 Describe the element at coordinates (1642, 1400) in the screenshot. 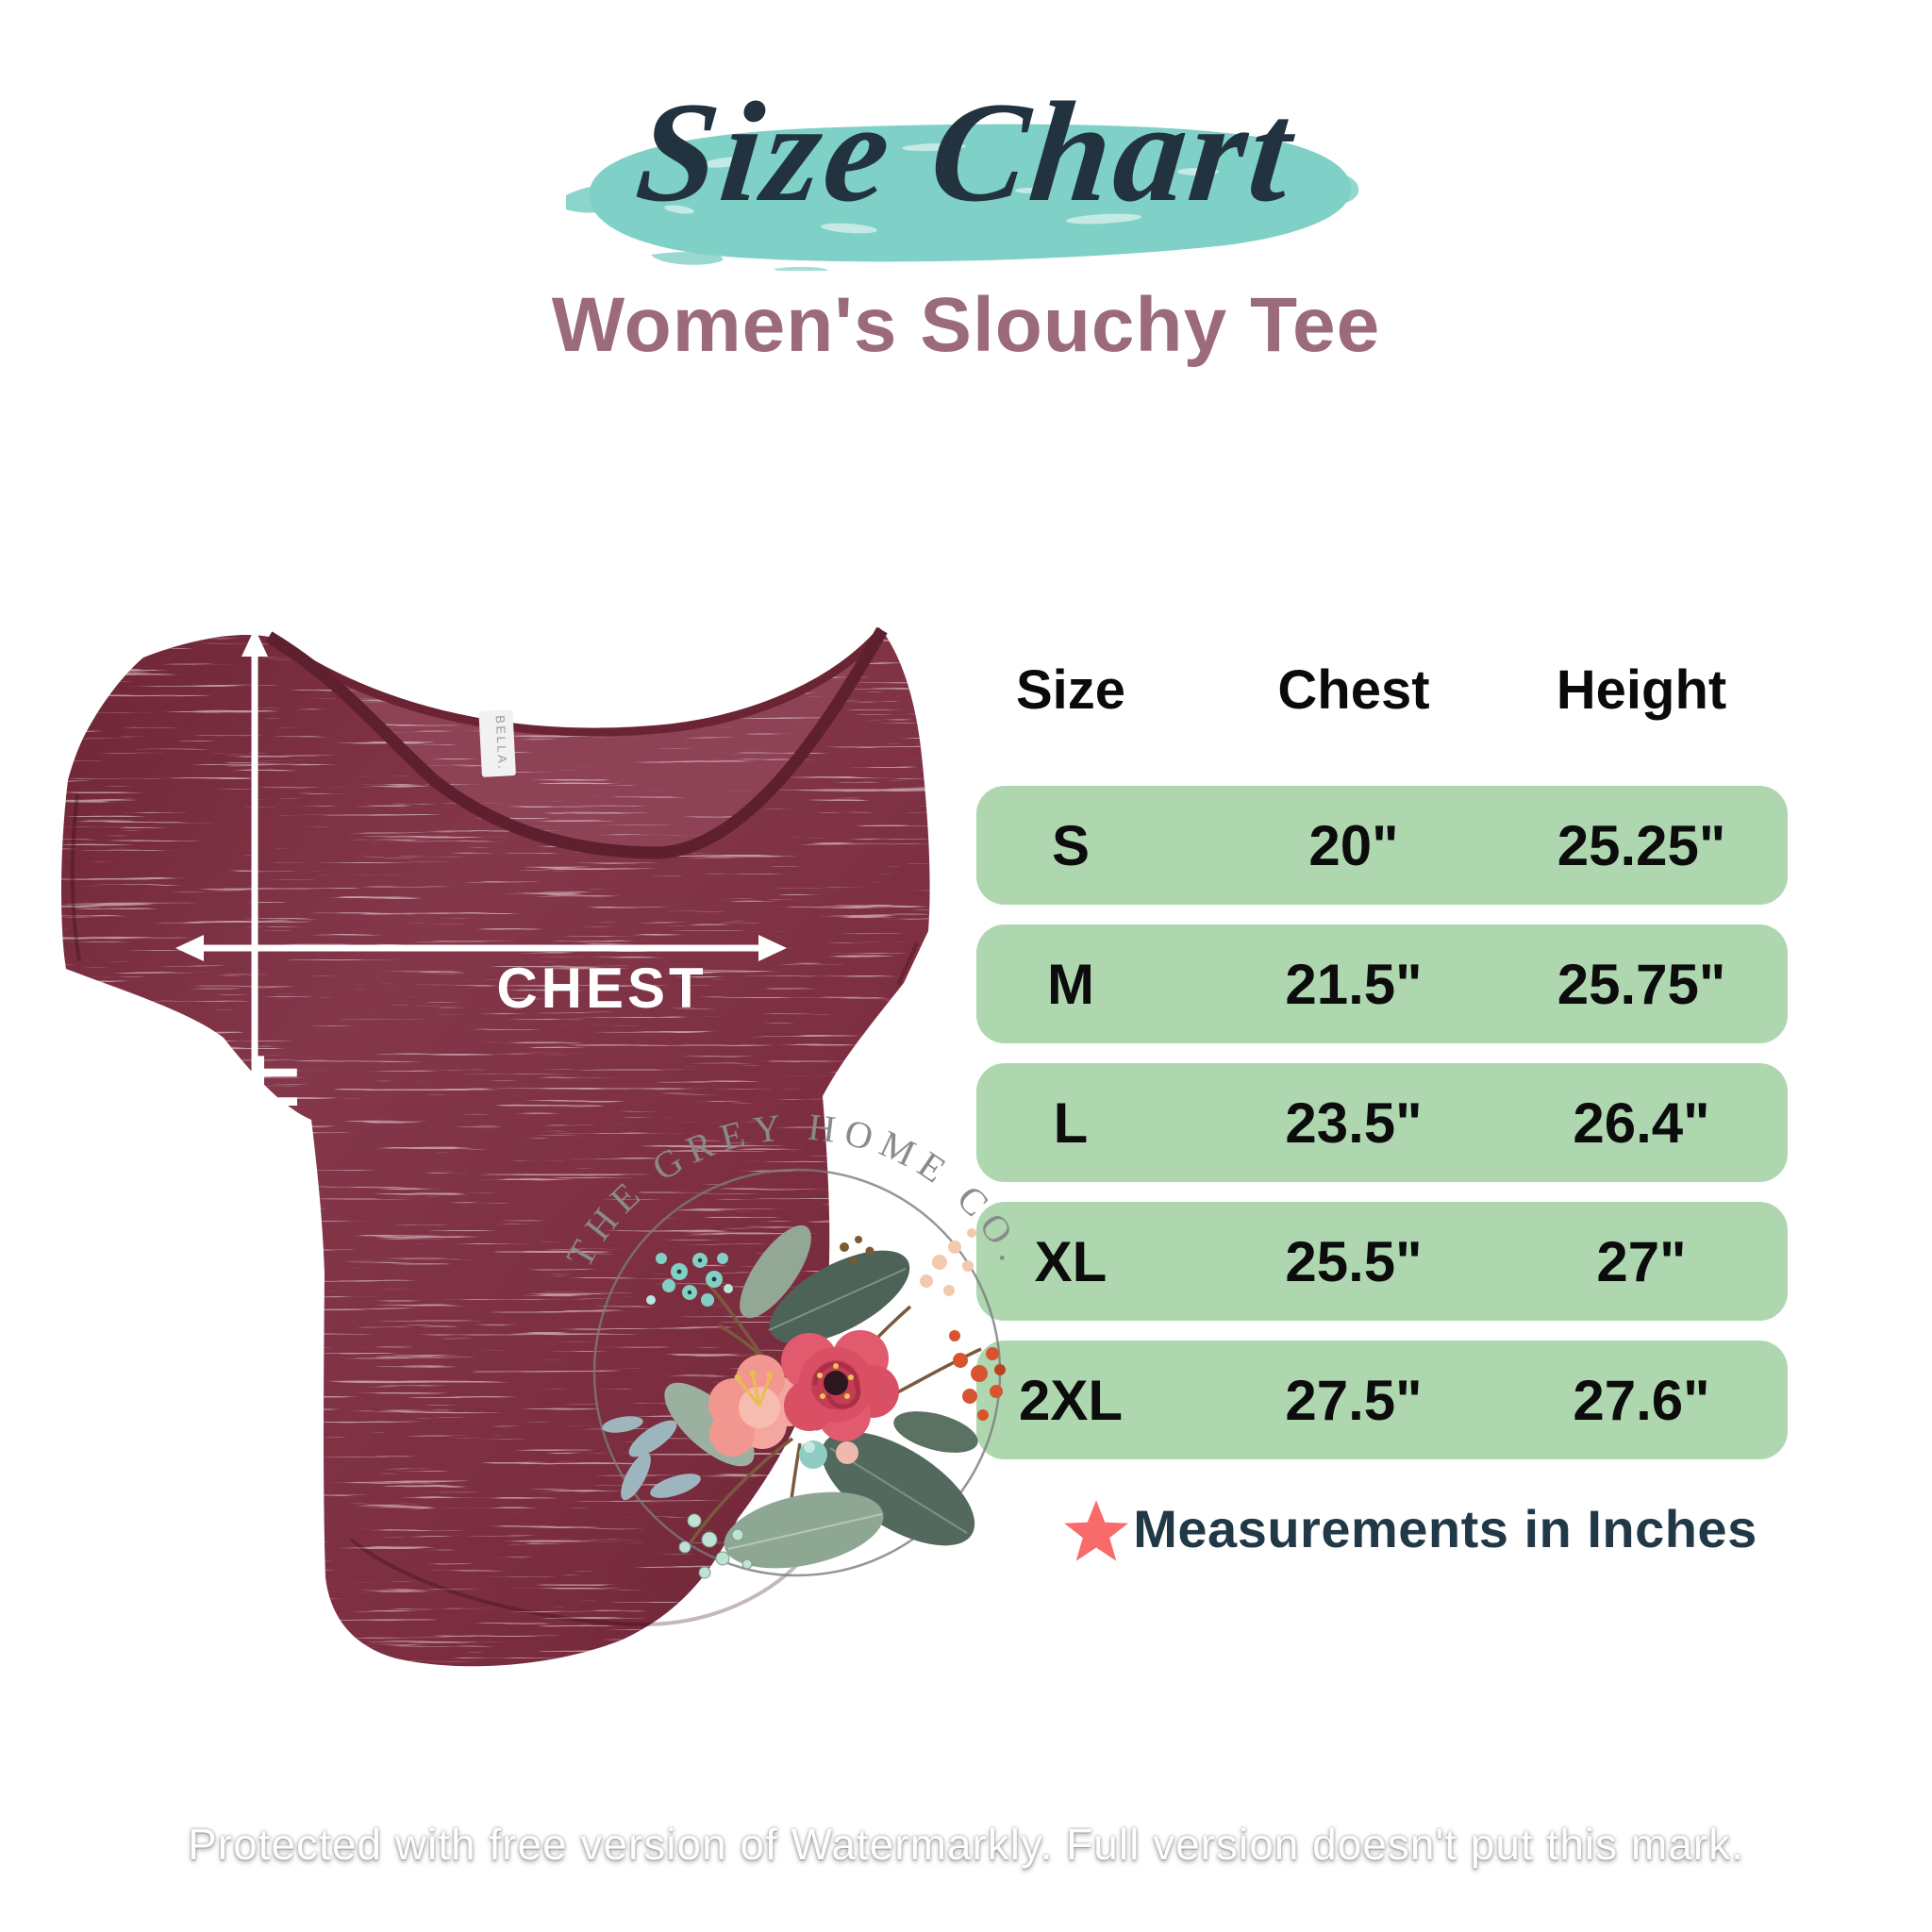

I see `cell-height: 27.6"` at that location.